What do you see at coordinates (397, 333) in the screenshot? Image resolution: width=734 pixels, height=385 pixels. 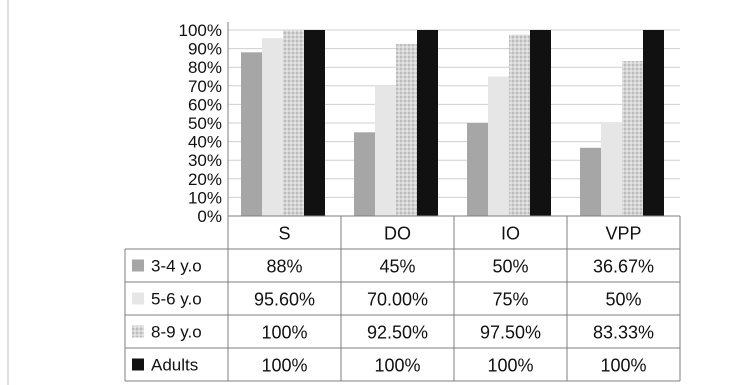 I see `data-label: 92.50%` at bounding box center [397, 333].